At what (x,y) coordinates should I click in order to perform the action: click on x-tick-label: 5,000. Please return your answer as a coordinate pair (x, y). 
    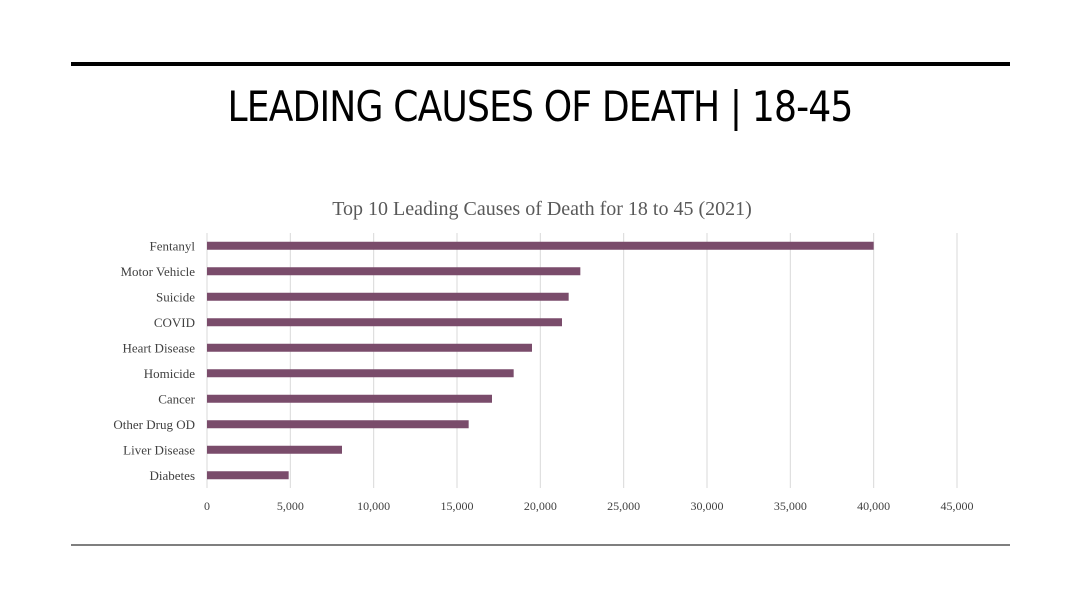
    Looking at the image, I should click on (290, 506).